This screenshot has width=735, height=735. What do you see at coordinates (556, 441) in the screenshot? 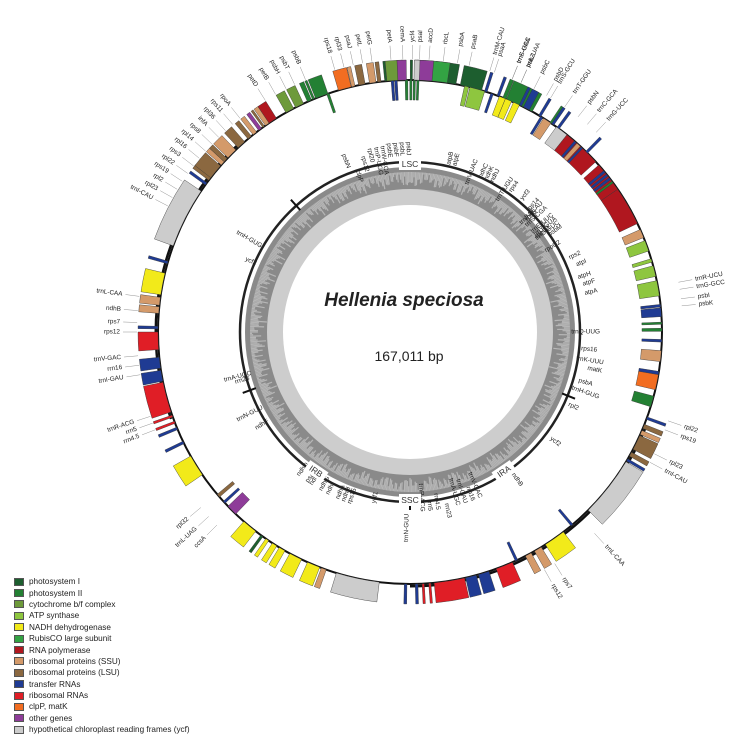
I see `gene-label: ycf2` at bounding box center [556, 441].